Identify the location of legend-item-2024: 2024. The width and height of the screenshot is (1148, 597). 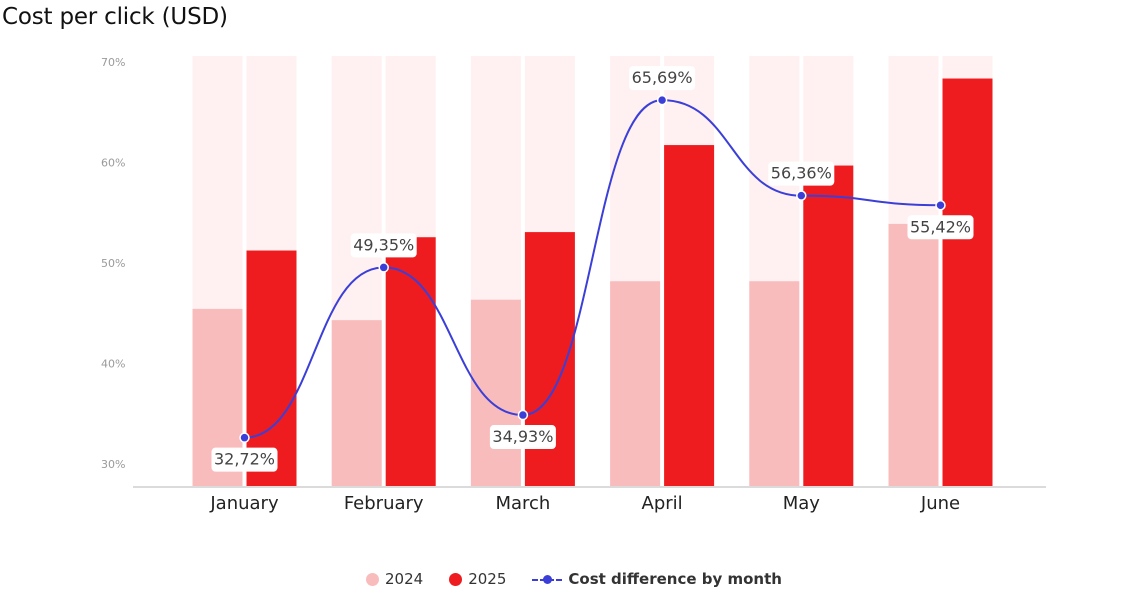
(394, 579).